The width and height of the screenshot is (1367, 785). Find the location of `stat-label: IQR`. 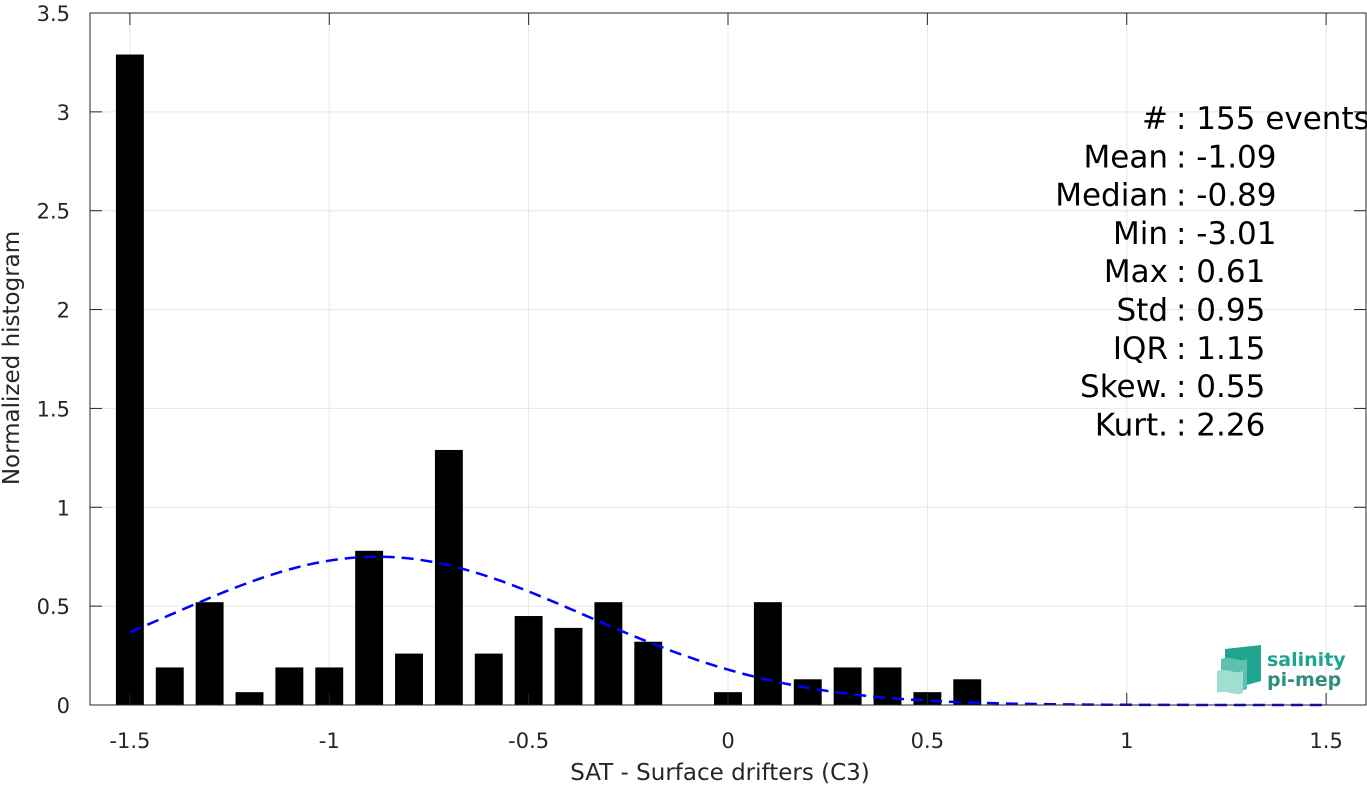

stat-label: IQR is located at coordinates (1140, 349).